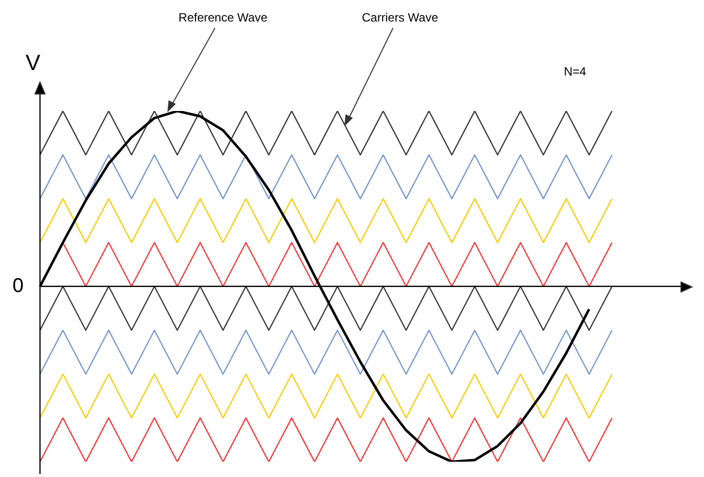 Image resolution: width=704 pixels, height=477 pixels. I want to click on text: Reference Wave, so click(223, 17).